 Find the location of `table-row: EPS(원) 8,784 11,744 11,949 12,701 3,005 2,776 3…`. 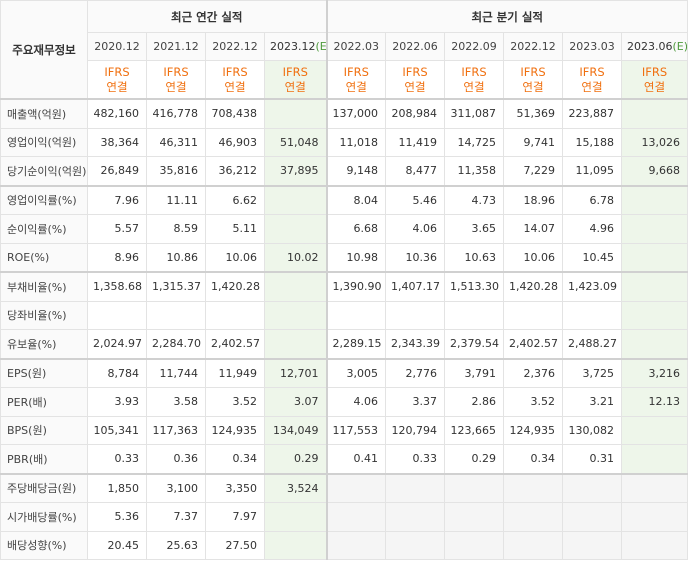

table-row: EPS(원) 8,784 11,744 11,949 12,701 3,005 2,776 3… is located at coordinates (344, 372).